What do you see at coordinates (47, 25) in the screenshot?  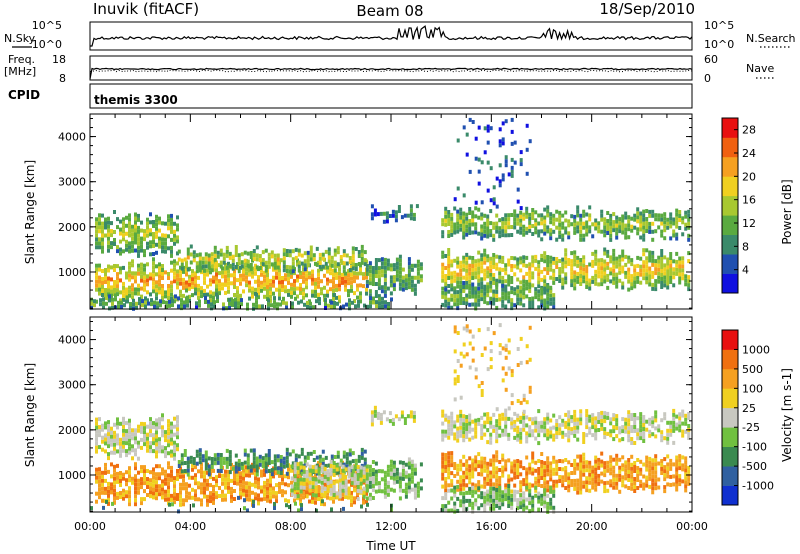 I see `noise-tick-top-left: 10^5` at bounding box center [47, 25].